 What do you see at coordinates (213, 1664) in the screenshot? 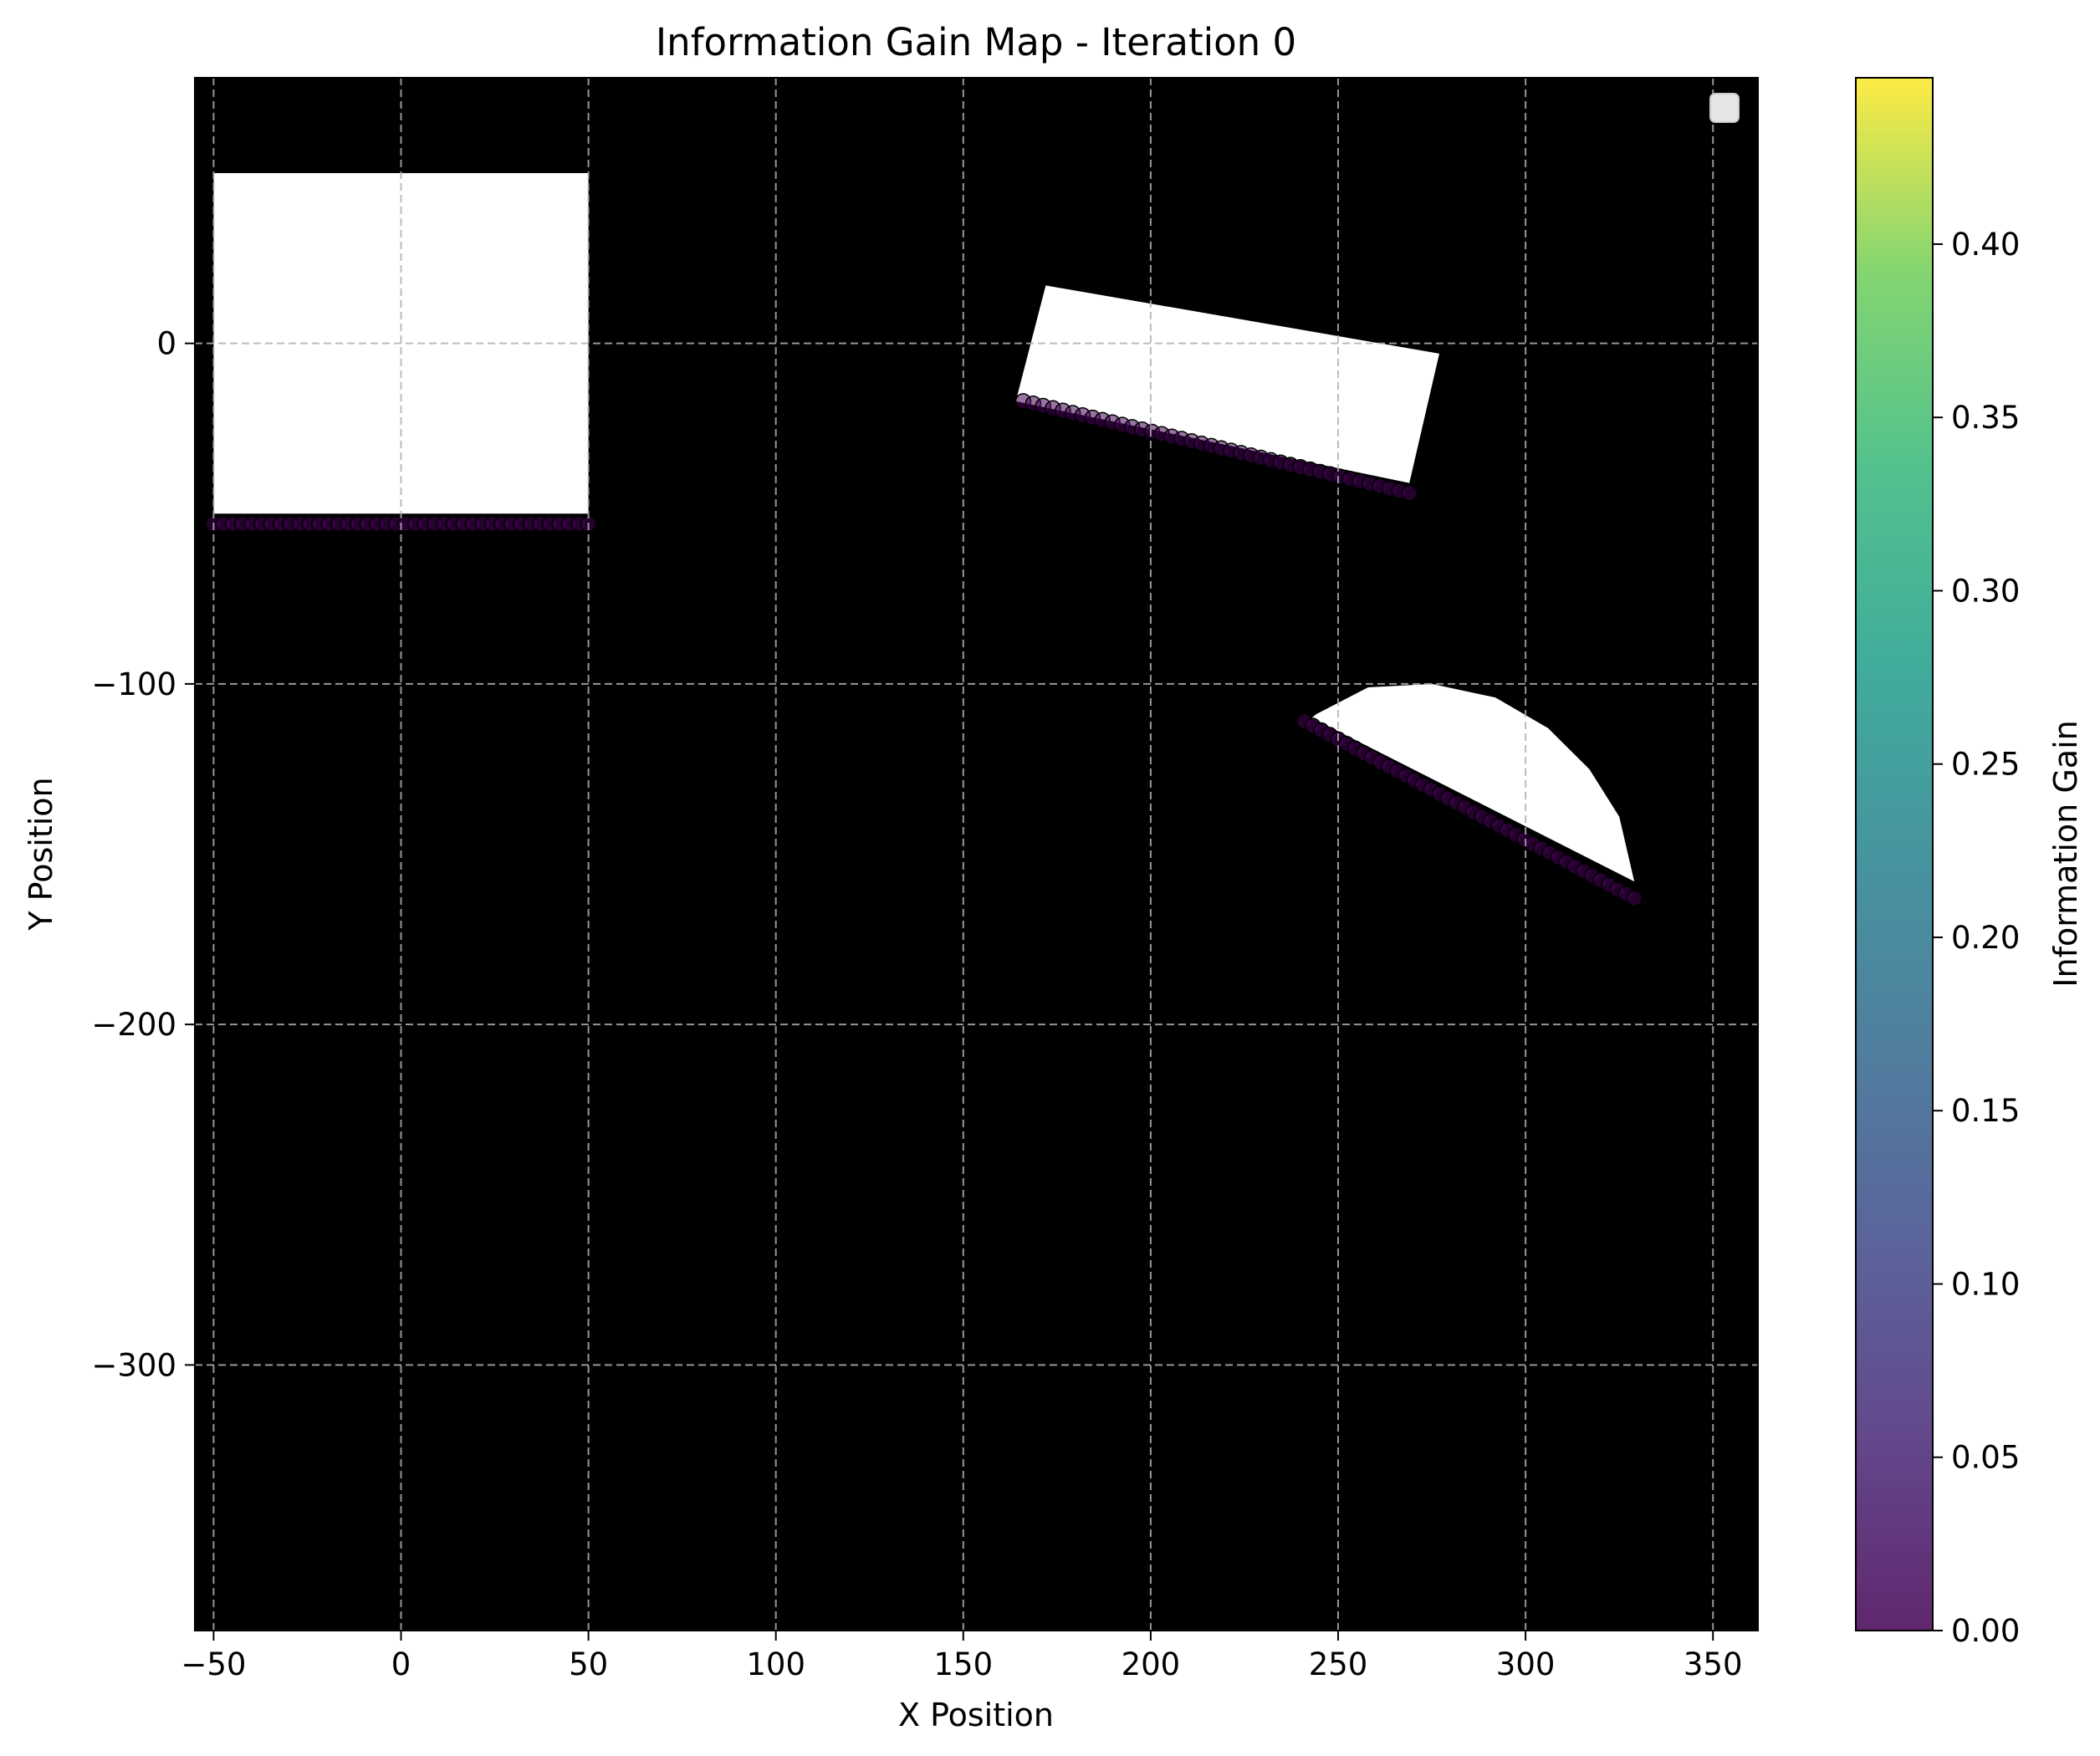
I see `x-tick-label: −50` at bounding box center [213, 1664].